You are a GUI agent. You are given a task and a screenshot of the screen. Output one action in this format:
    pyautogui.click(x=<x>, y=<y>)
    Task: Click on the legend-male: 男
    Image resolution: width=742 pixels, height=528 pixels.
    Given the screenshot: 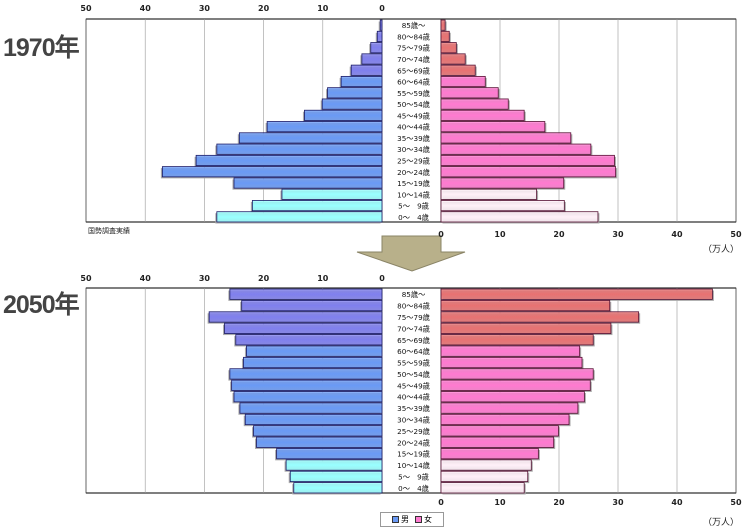 What is the action you would take?
    pyautogui.click(x=400, y=519)
    